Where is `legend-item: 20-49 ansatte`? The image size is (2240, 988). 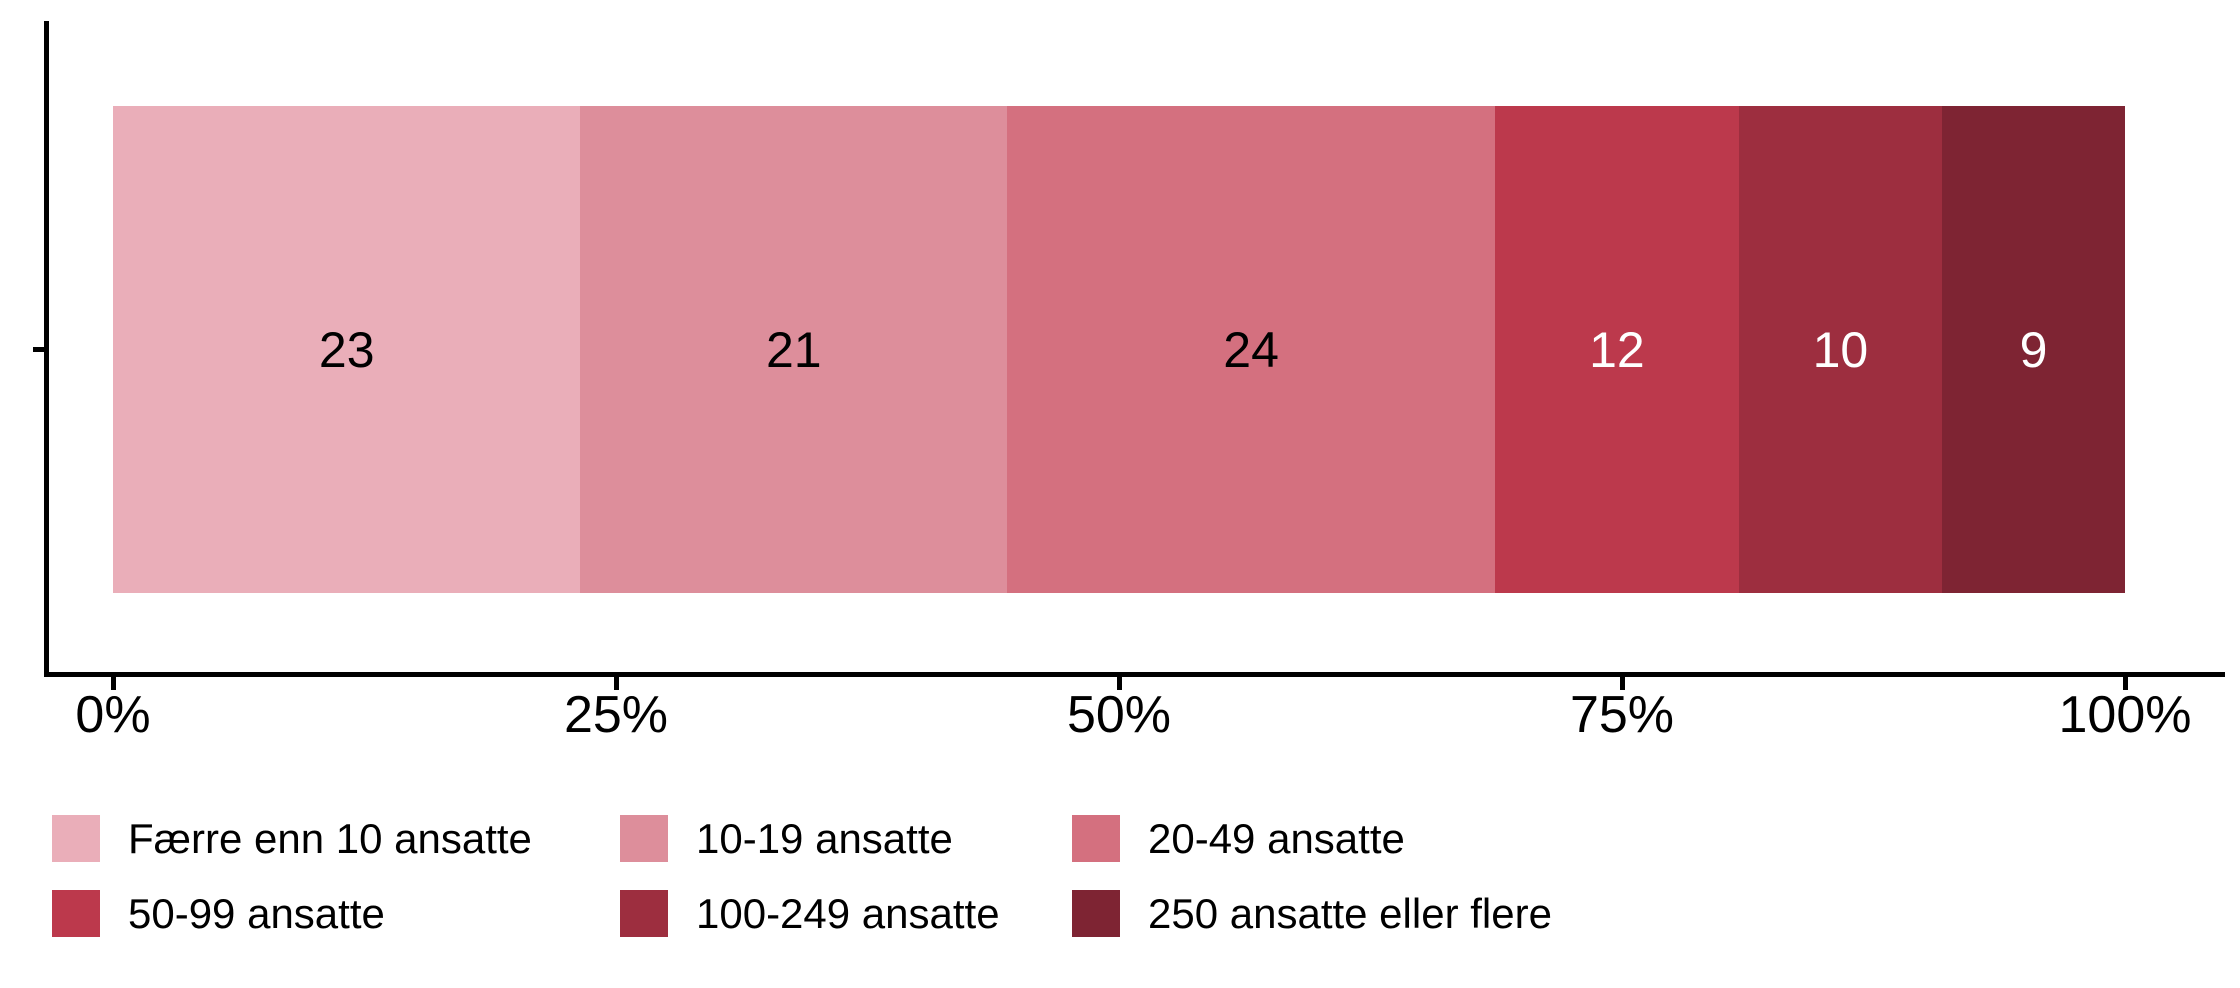
legend-item: 20-49 ansatte is located at coordinates (1637, 838).